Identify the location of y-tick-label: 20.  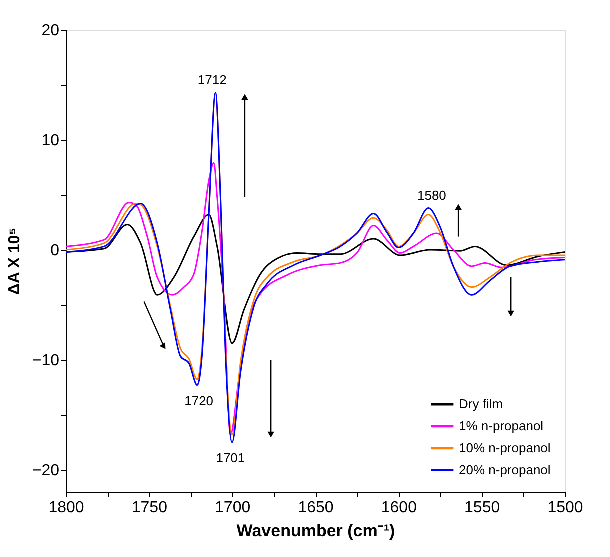
(51, 31).